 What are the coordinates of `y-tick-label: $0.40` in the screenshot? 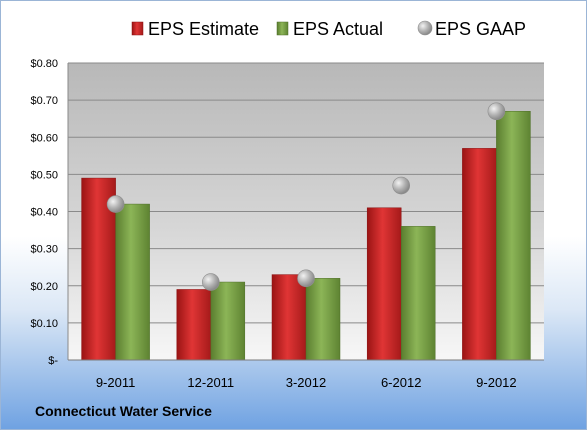 It's located at (44, 213).